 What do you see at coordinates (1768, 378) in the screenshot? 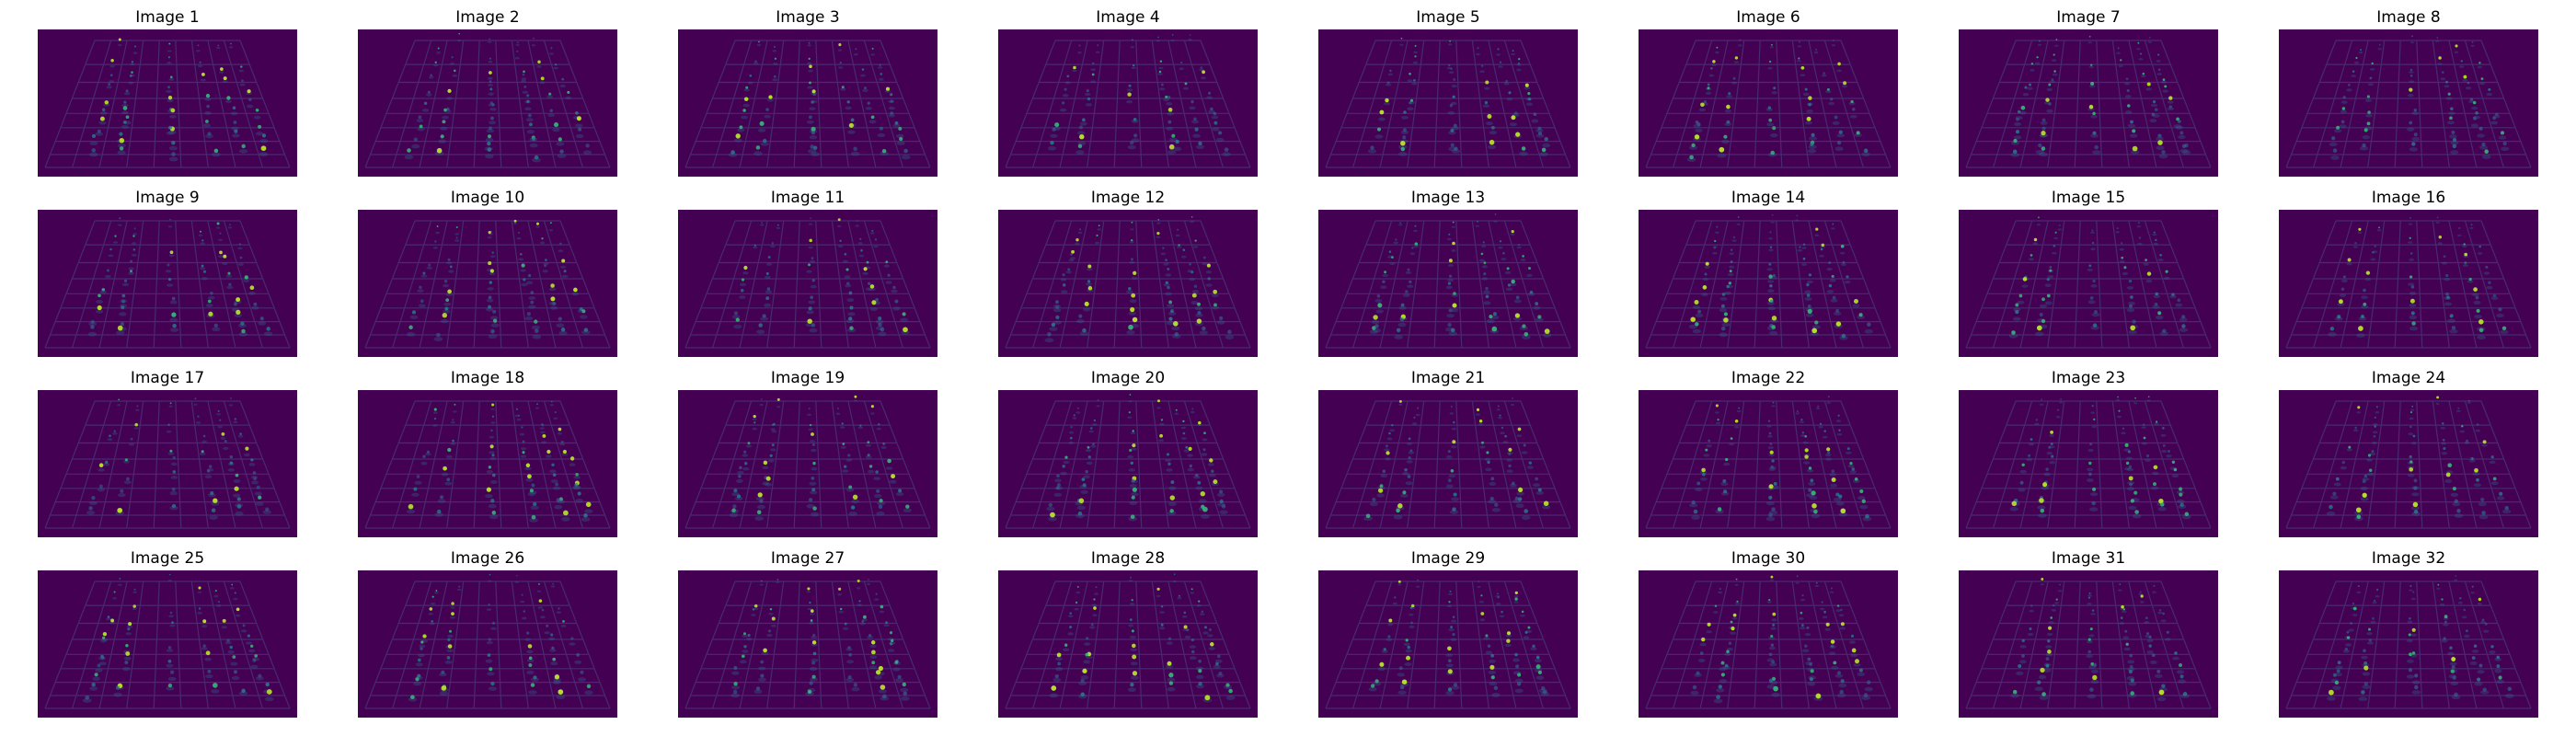
I see `panel-title: Image 22` at bounding box center [1768, 378].